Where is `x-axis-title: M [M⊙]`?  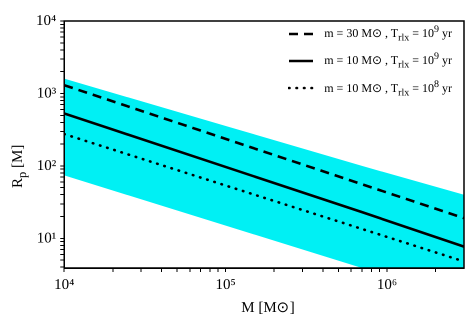 x-axis-title: M [M⊙] is located at coordinates (268, 308).